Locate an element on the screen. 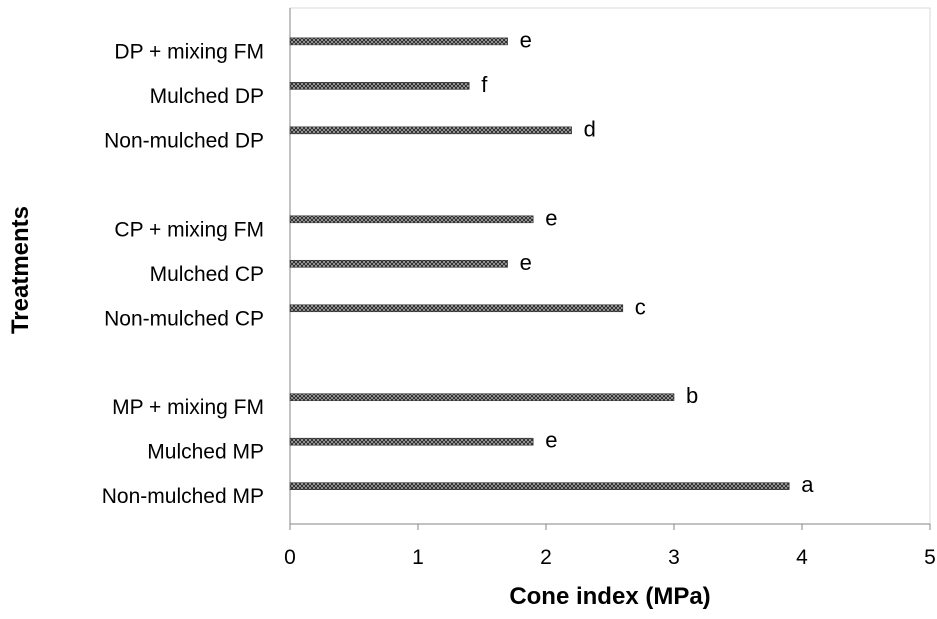 This screenshot has width=937, height=619. bar-significance-label: b is located at coordinates (692, 395).